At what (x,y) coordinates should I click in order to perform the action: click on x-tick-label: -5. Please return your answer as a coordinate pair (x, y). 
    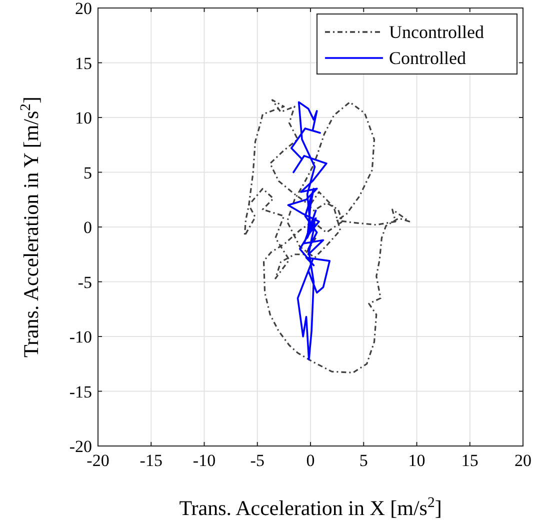
    Looking at the image, I should click on (257, 460).